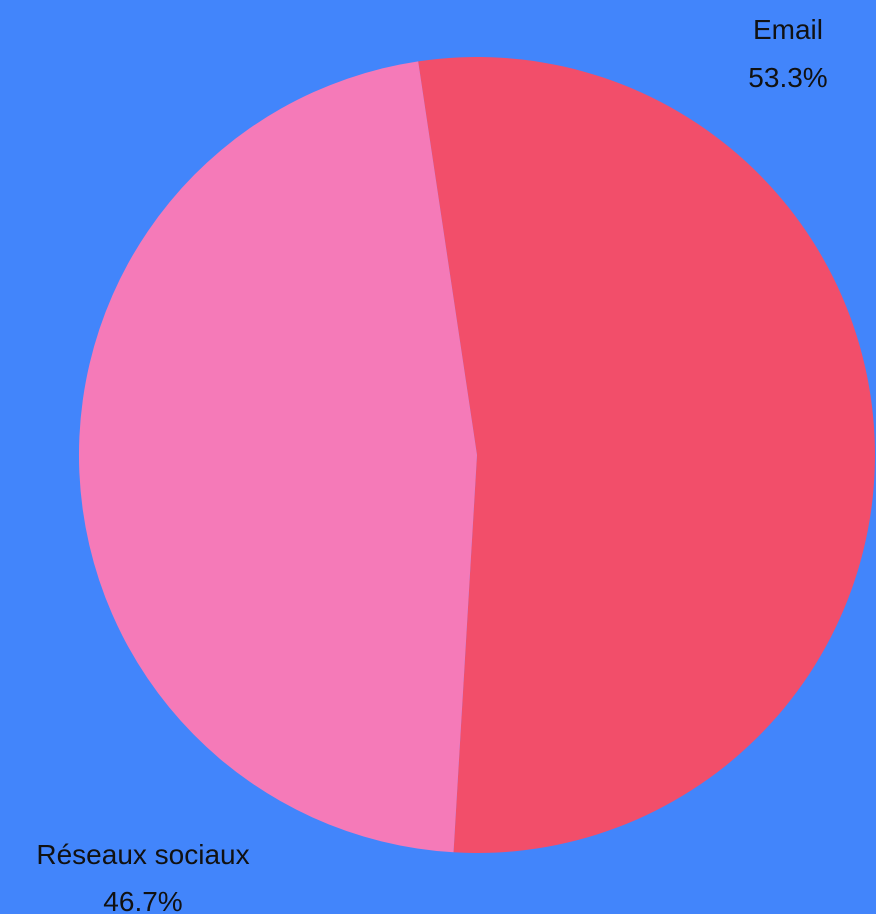 This screenshot has width=876, height=914. I want to click on slice-label-email-name: Email, so click(788, 29).